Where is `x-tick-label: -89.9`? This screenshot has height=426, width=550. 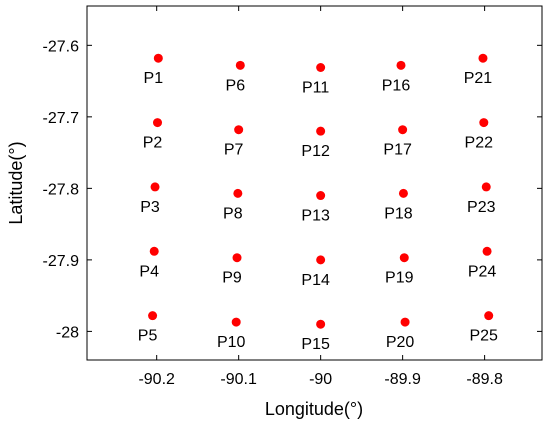
x-tick-label: -89.9 is located at coordinates (402, 379).